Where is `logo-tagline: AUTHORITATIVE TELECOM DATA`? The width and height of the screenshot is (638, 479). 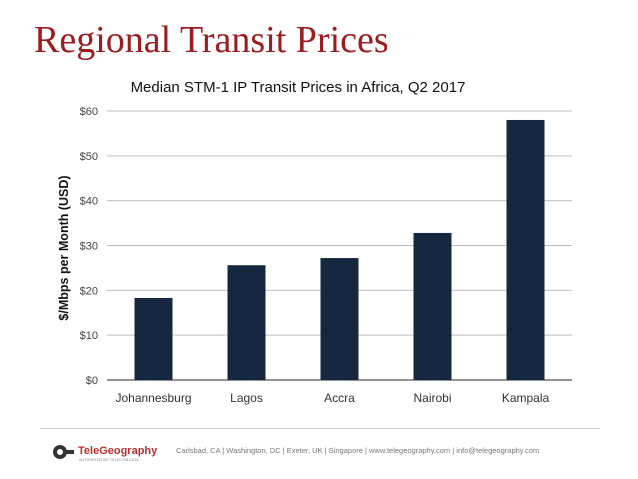
logo-tagline: AUTHORITATIVE TELECOM DATA is located at coordinates (109, 460).